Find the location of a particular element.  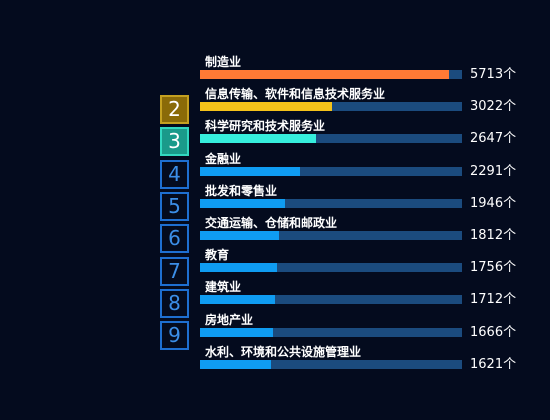

category-label: 信息传输、软件和信息技术服务业 is located at coordinates (295, 94).